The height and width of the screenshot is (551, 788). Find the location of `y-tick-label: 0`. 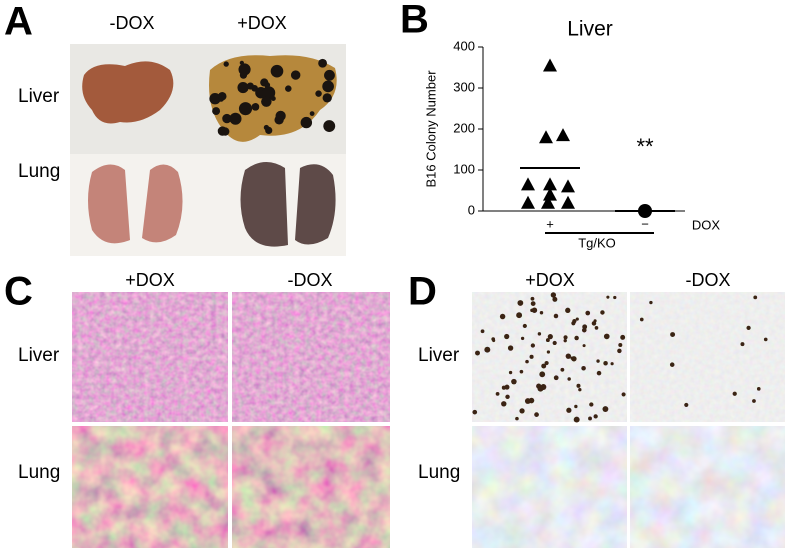

y-tick-label: 0 is located at coordinates (471, 209).